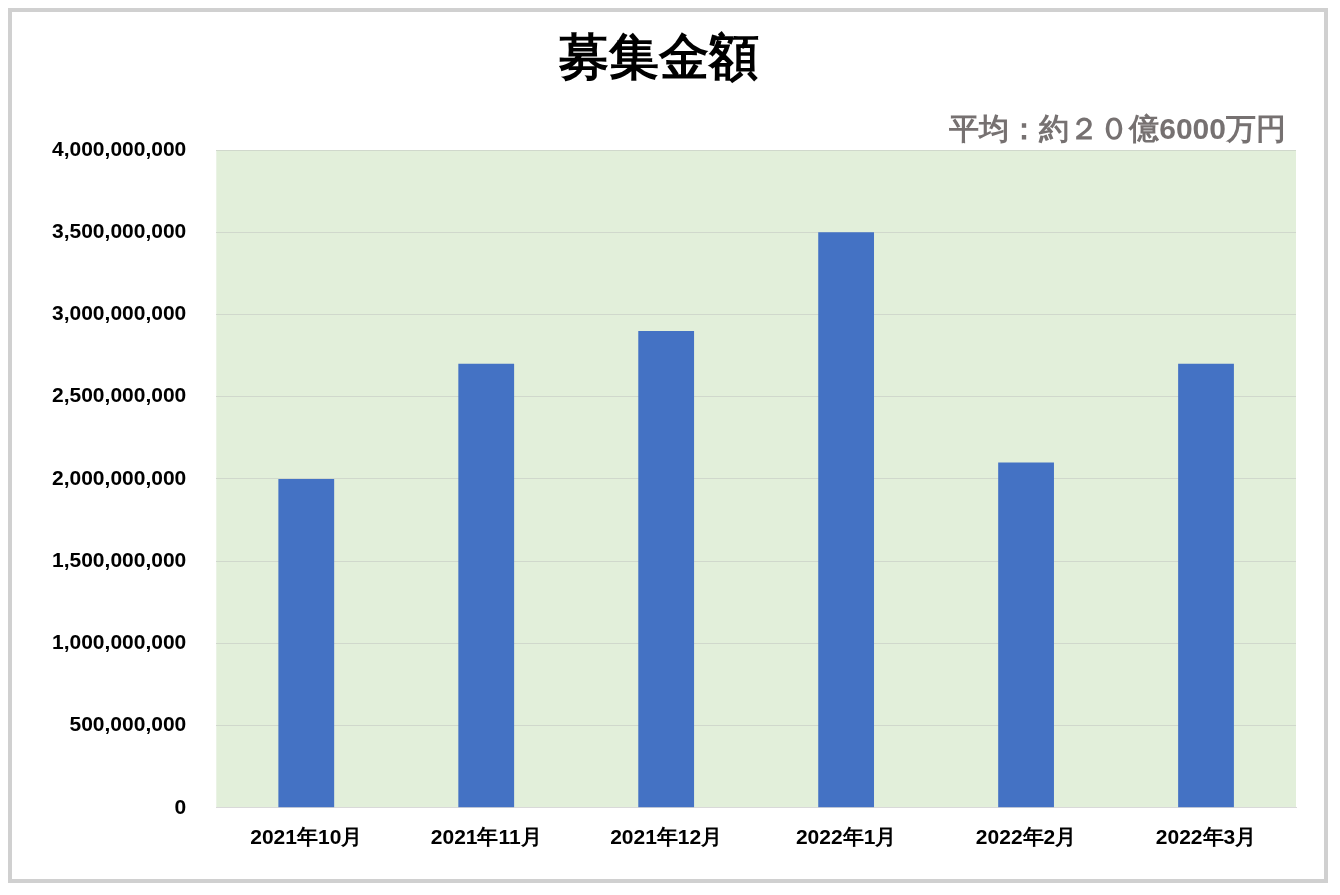  I want to click on y-tick-label: 500,000,000, so click(128, 724).